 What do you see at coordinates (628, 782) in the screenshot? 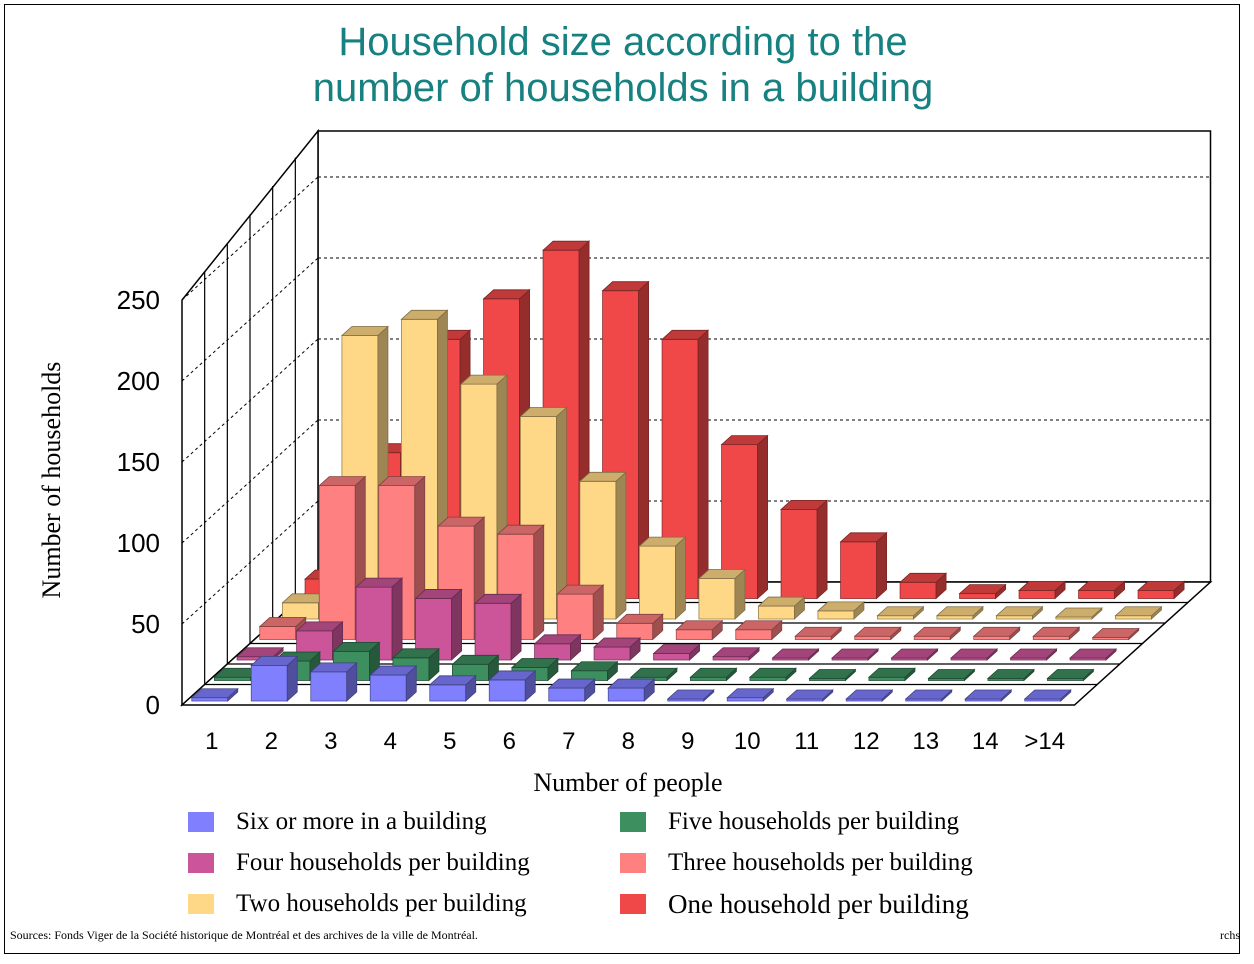
I see `x-axis-label: Number of people` at bounding box center [628, 782].